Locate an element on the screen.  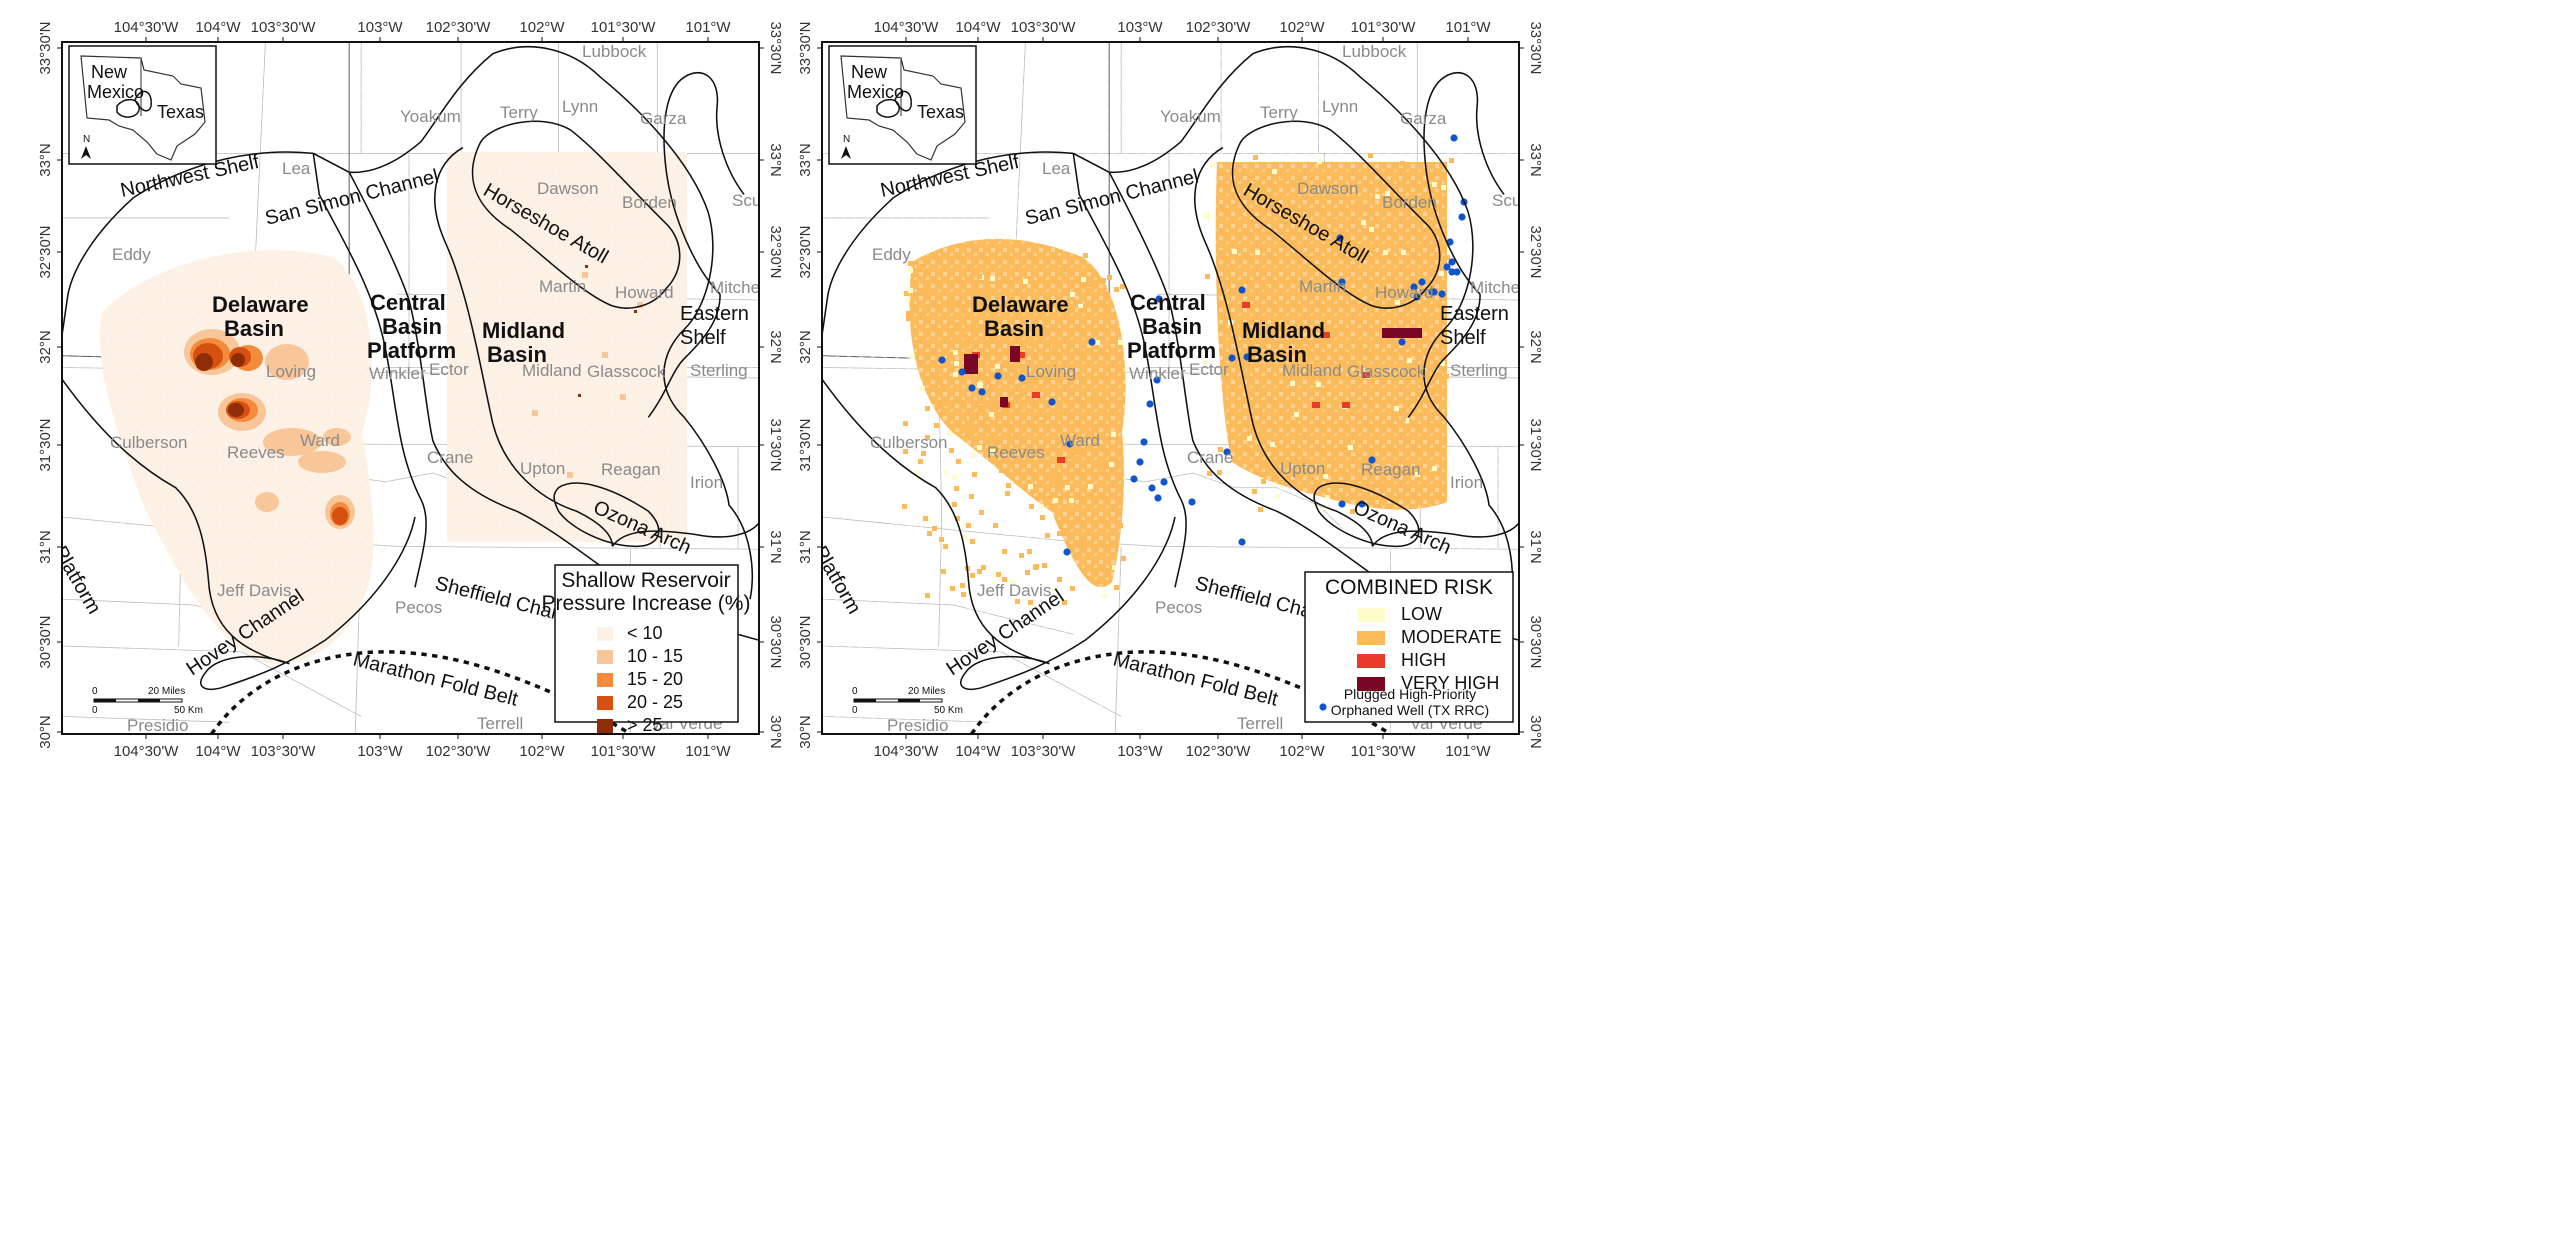
latitude-label-left: 30°30'N is located at coordinates (805, 641).